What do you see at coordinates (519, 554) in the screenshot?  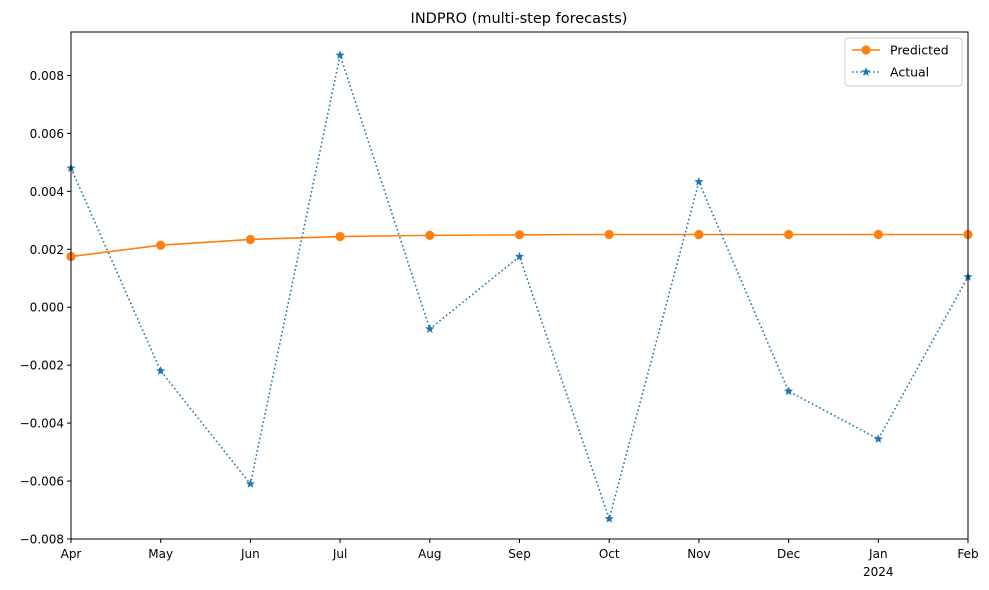 I see `x-tick-label: Sep` at bounding box center [519, 554].